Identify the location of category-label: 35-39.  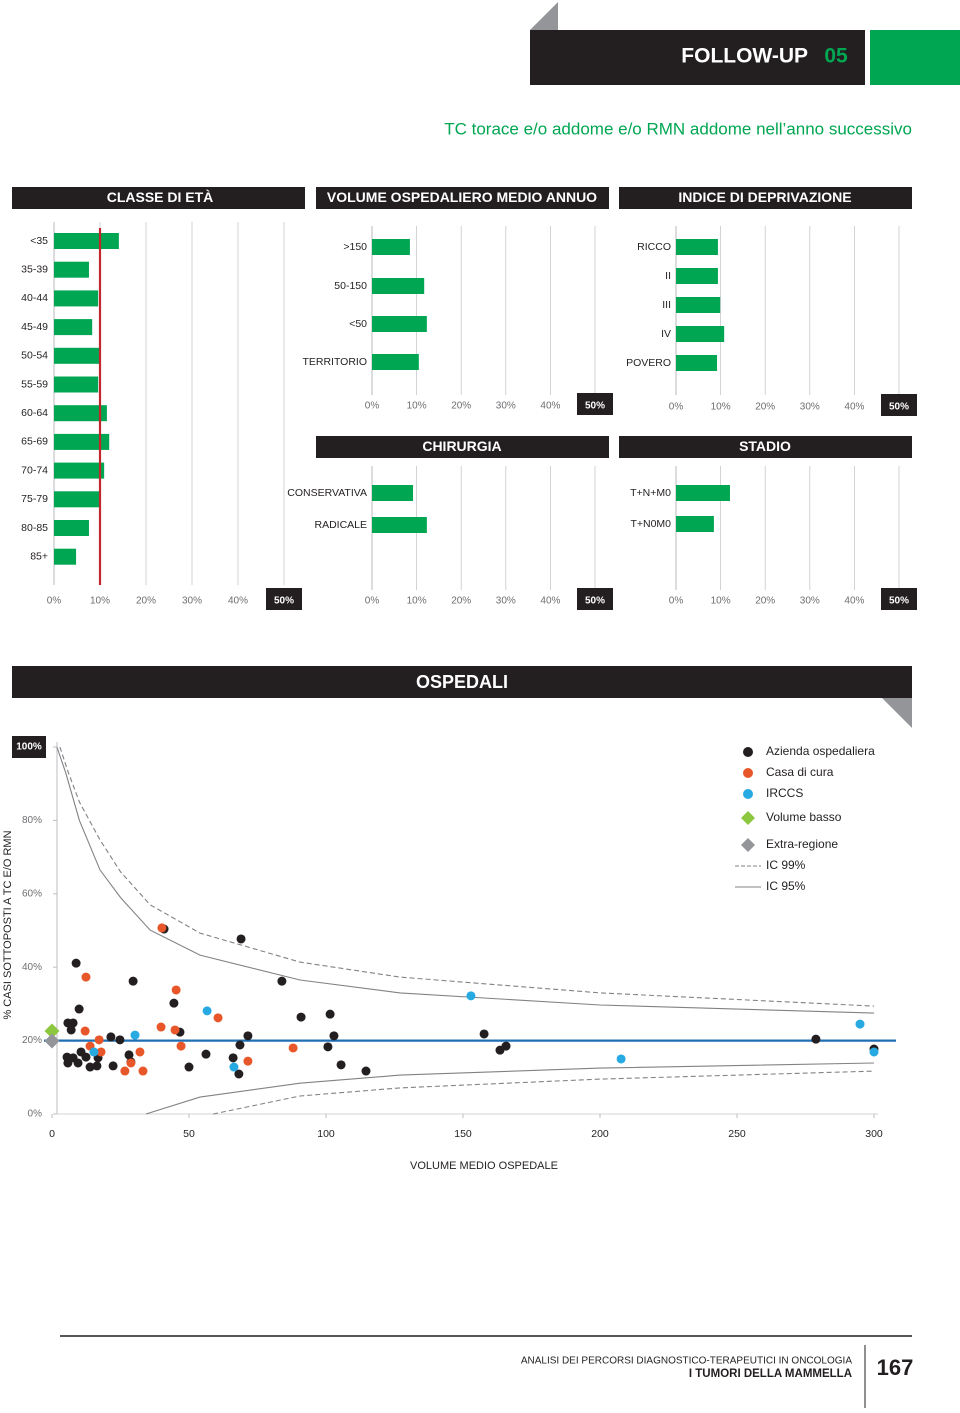
(34, 269).